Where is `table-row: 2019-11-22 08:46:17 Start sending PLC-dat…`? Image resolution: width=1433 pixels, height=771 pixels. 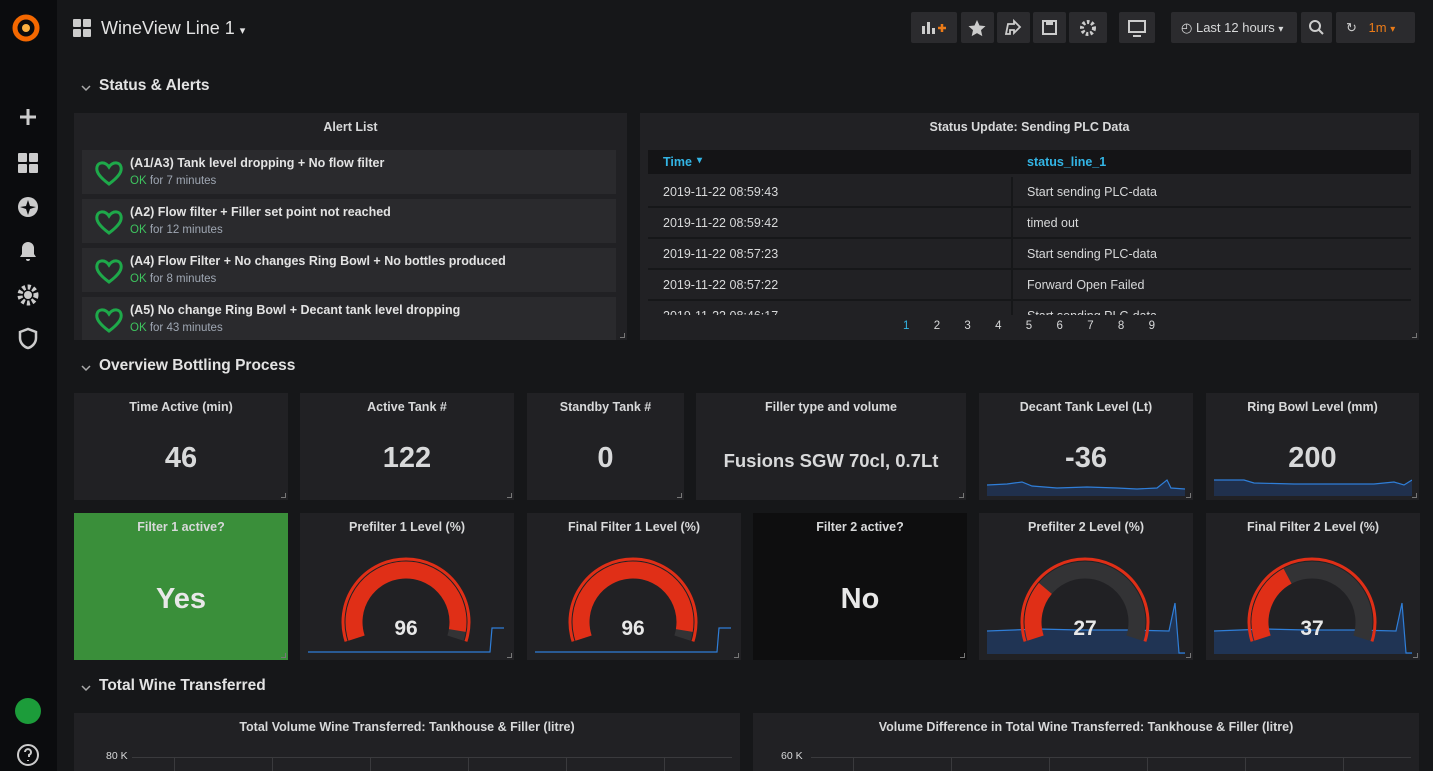 table-row: 2019-11-22 08:46:17 Start sending PLC-dat… is located at coordinates (1029, 308).